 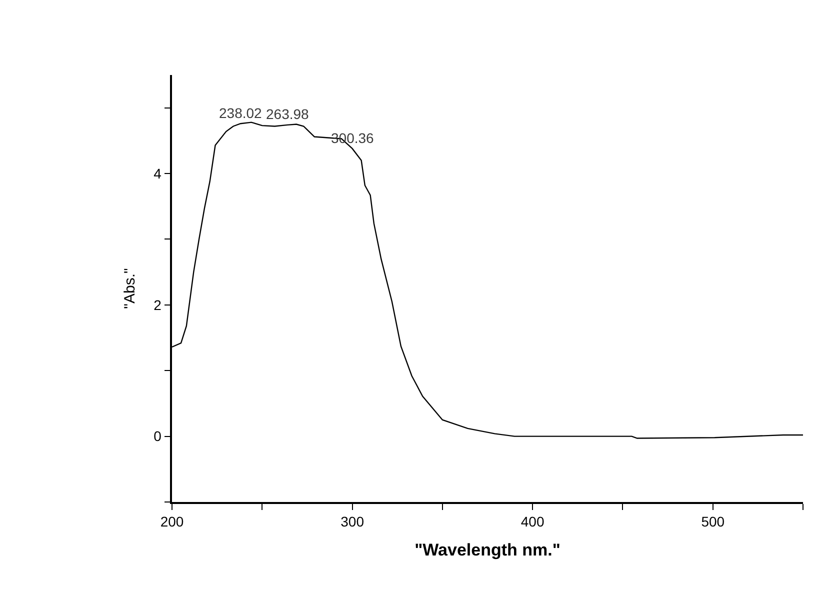 What do you see at coordinates (129, 288) in the screenshot?
I see `y-axis-title: "Abs."` at bounding box center [129, 288].